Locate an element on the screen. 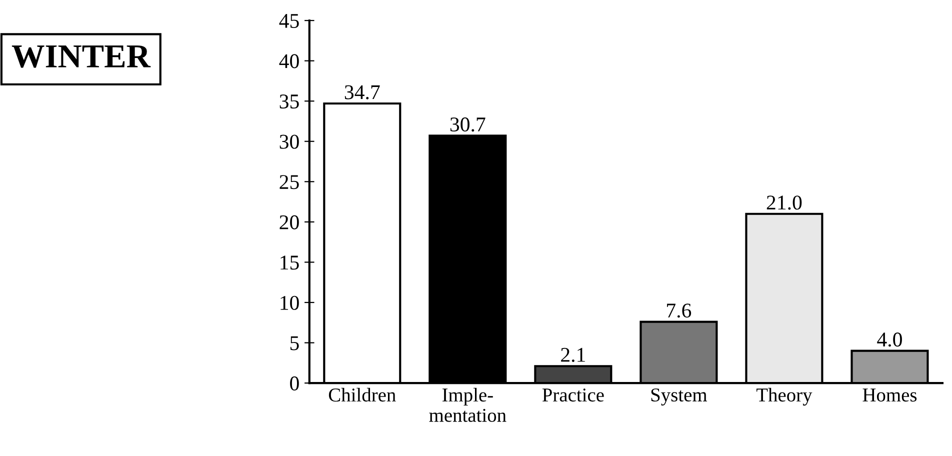 The image size is (952, 456). x-tick-label: Homes is located at coordinates (889, 395).